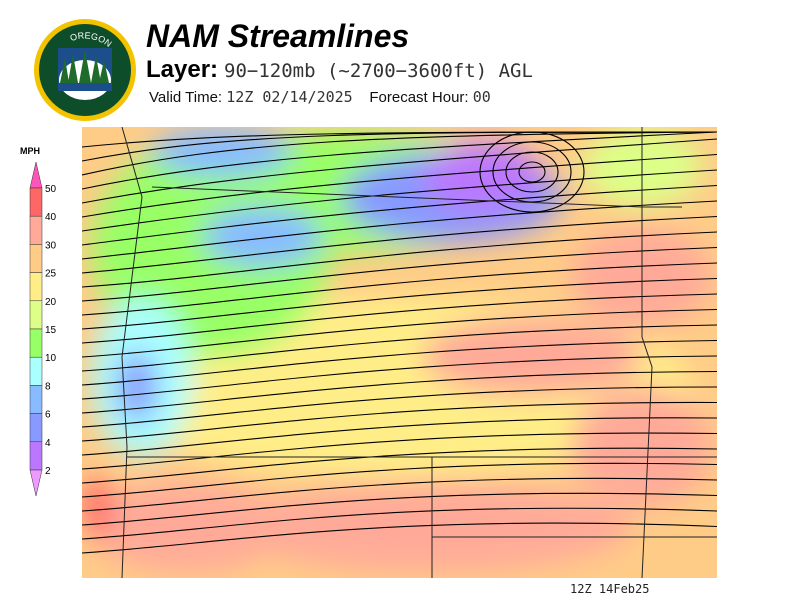 This screenshot has width=800, height=600. Describe the element at coordinates (289, 97) in the screenshot. I see `valid-value: 12Z 02/14/2025` at that location.